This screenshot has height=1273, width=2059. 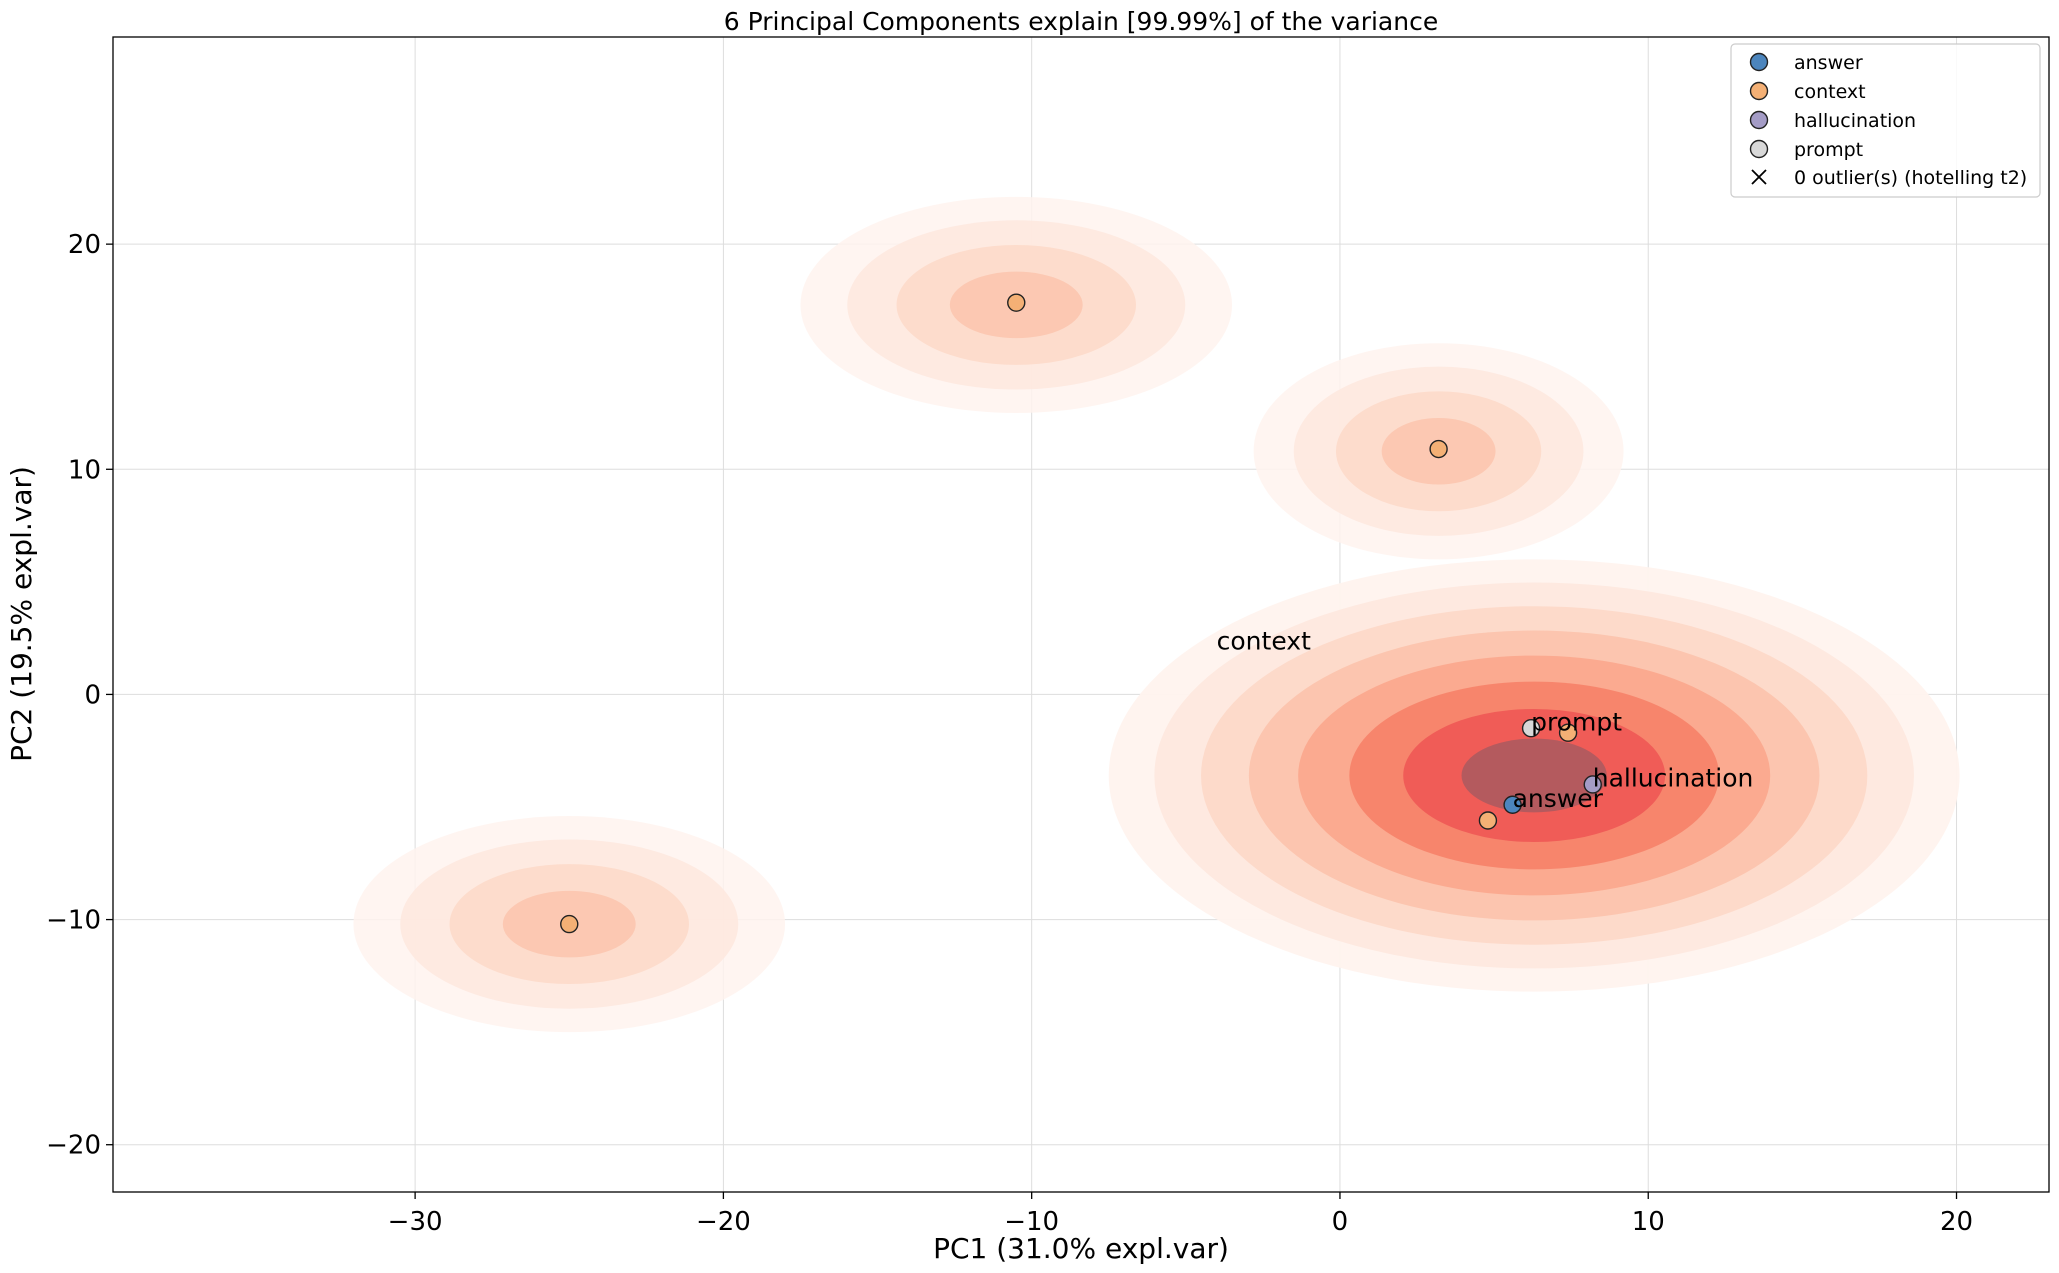 What do you see at coordinates (1759, 177) in the screenshot?
I see `x-marker-icon` at bounding box center [1759, 177].